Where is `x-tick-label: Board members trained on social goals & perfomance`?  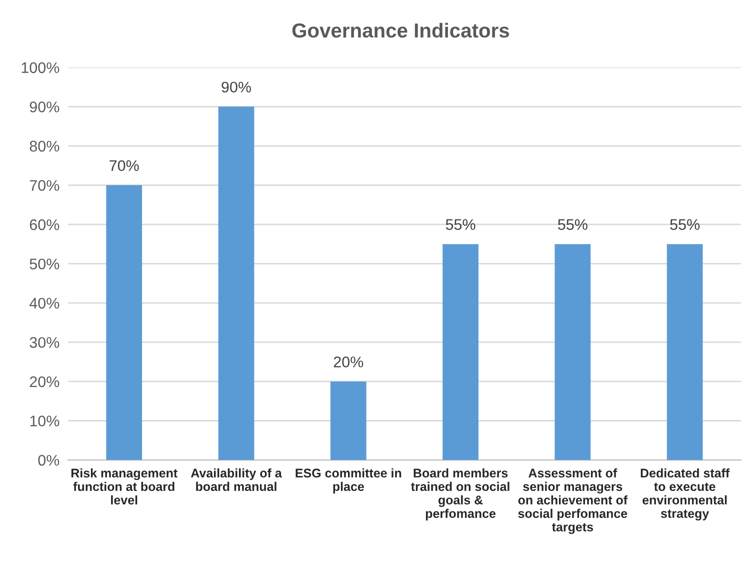 x-tick-label: Board members trained on social goals & perfomance is located at coordinates (460, 494).